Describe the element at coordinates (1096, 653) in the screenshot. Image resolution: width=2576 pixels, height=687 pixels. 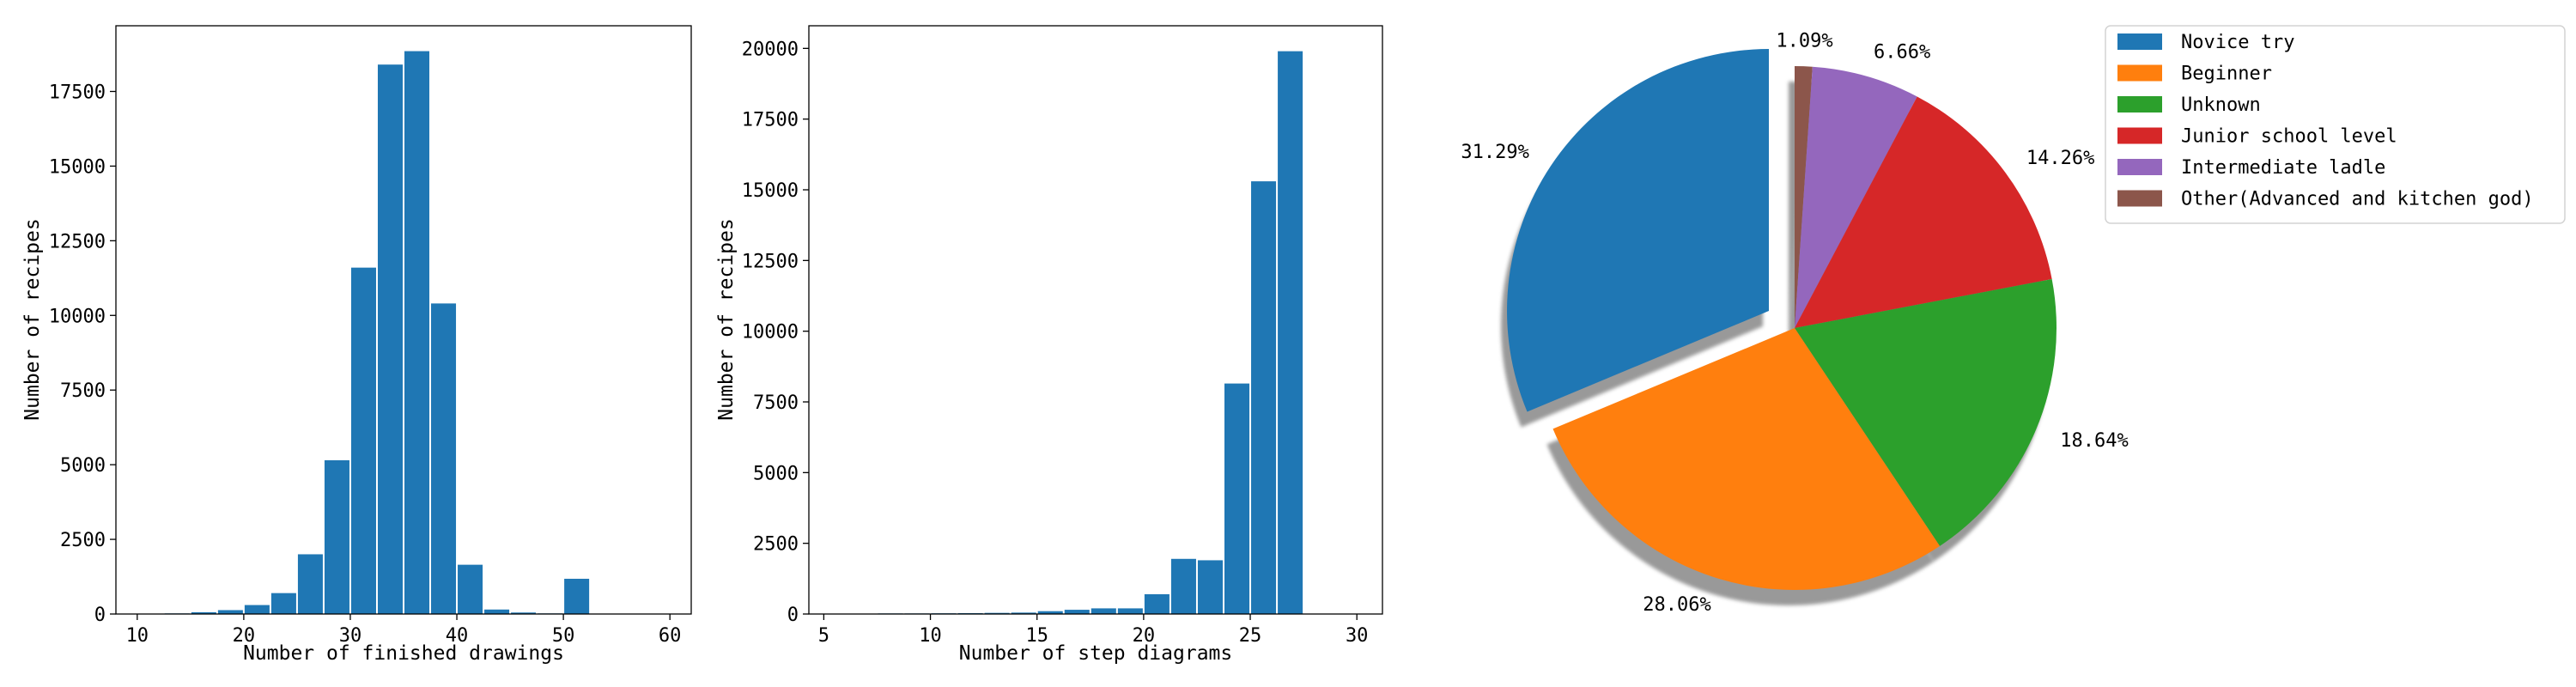
I see `x-axis-label: Number of step diagrams` at that location.